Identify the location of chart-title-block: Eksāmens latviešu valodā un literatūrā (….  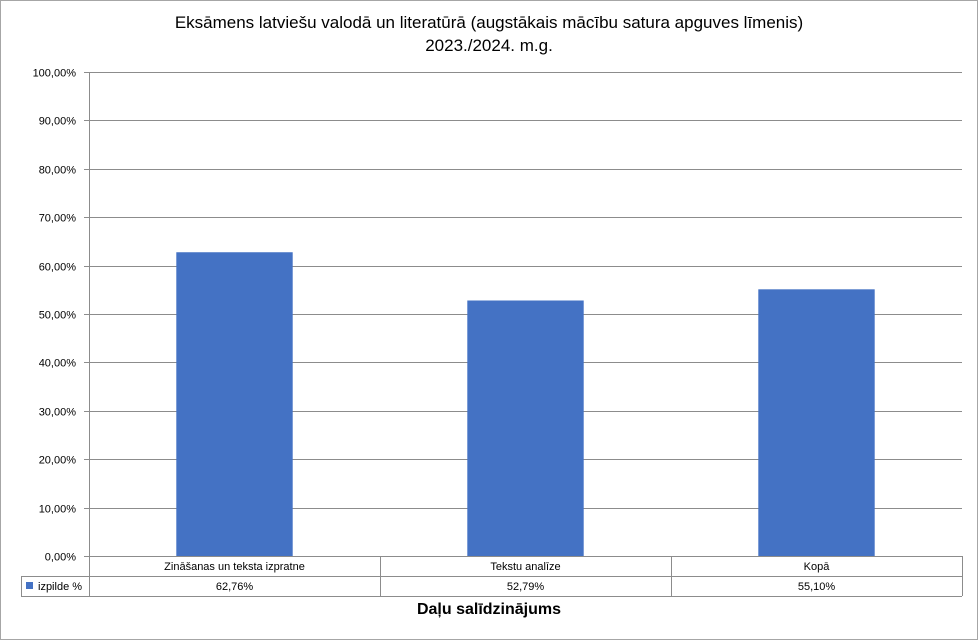
(489, 34).